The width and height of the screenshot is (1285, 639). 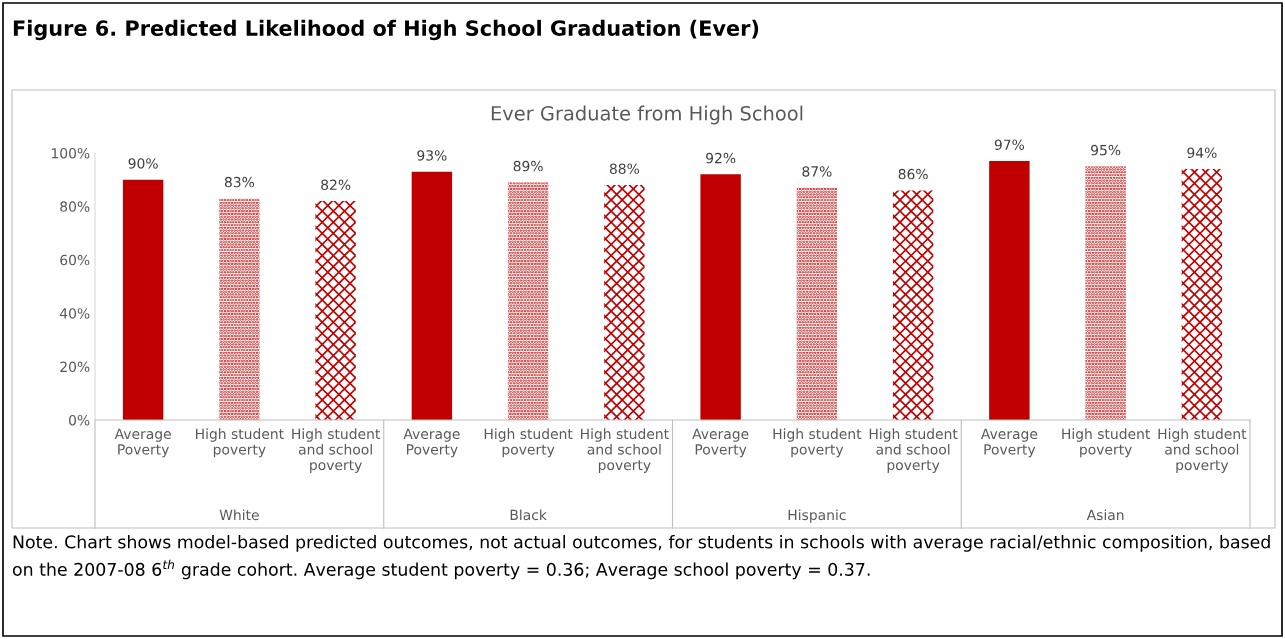 I want to click on data-label: 83%, so click(x=239, y=182).